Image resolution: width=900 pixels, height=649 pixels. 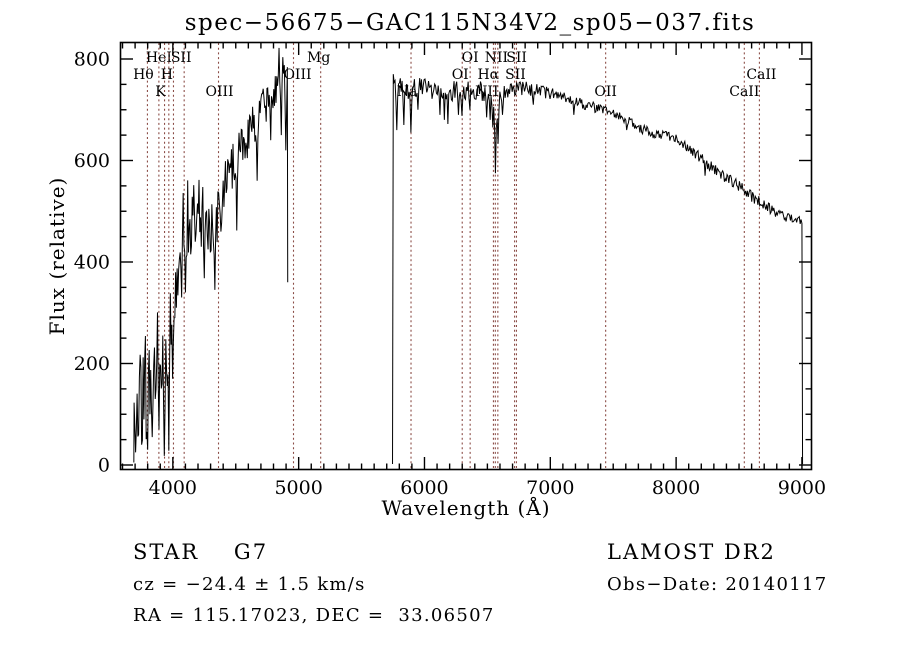 What do you see at coordinates (802, 488) in the screenshot?
I see `x-tick-label: 9000` at bounding box center [802, 488].